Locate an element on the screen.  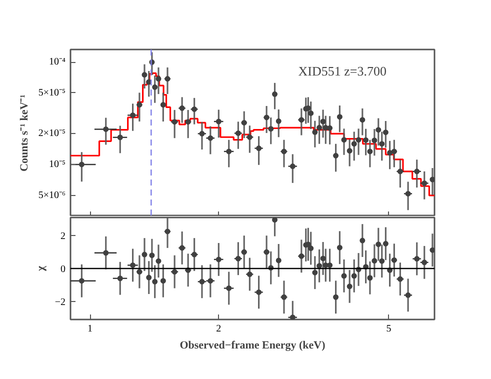
x-axis-title: Observed−frame Energy (keV) is located at coordinates (253, 346).